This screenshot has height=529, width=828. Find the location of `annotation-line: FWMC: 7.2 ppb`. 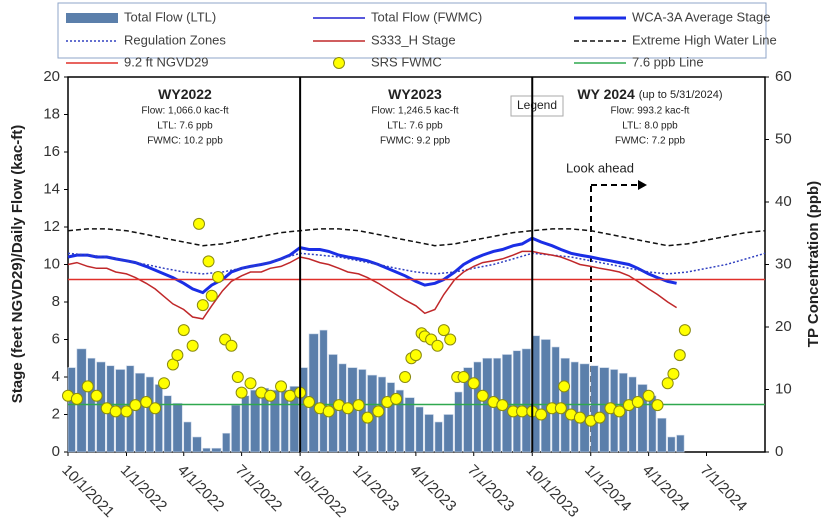

annotation-line: FWMC: 7.2 ppb is located at coordinates (650, 141).